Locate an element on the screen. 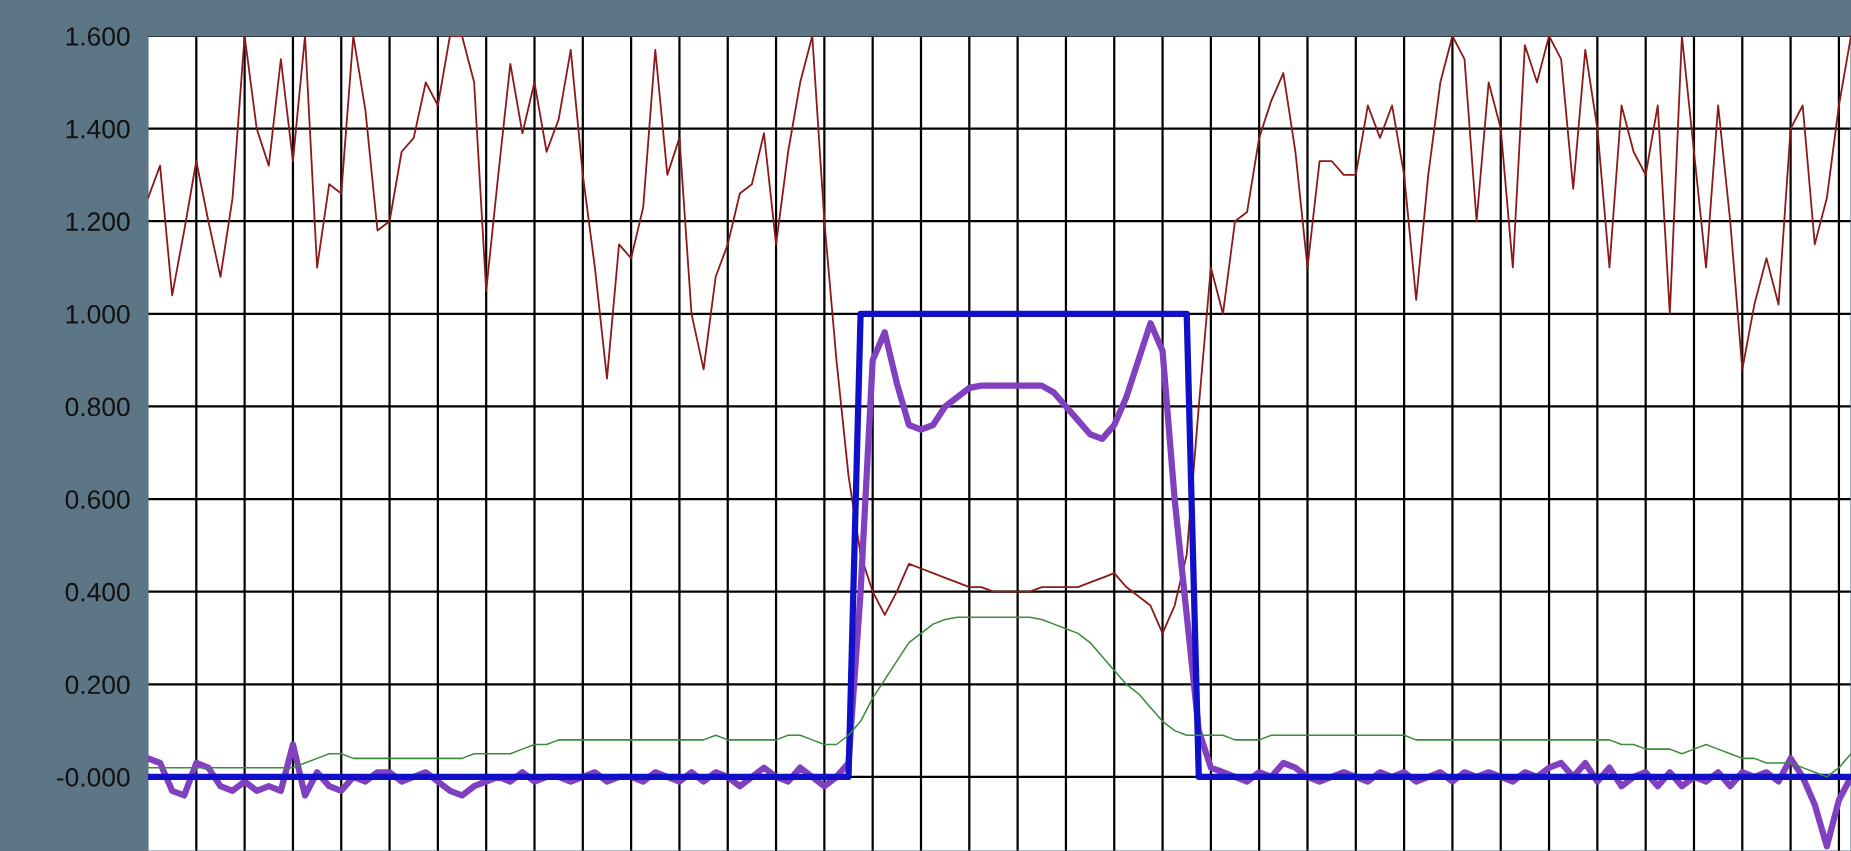  y-tick-label: 0.600 is located at coordinates (97, 499).